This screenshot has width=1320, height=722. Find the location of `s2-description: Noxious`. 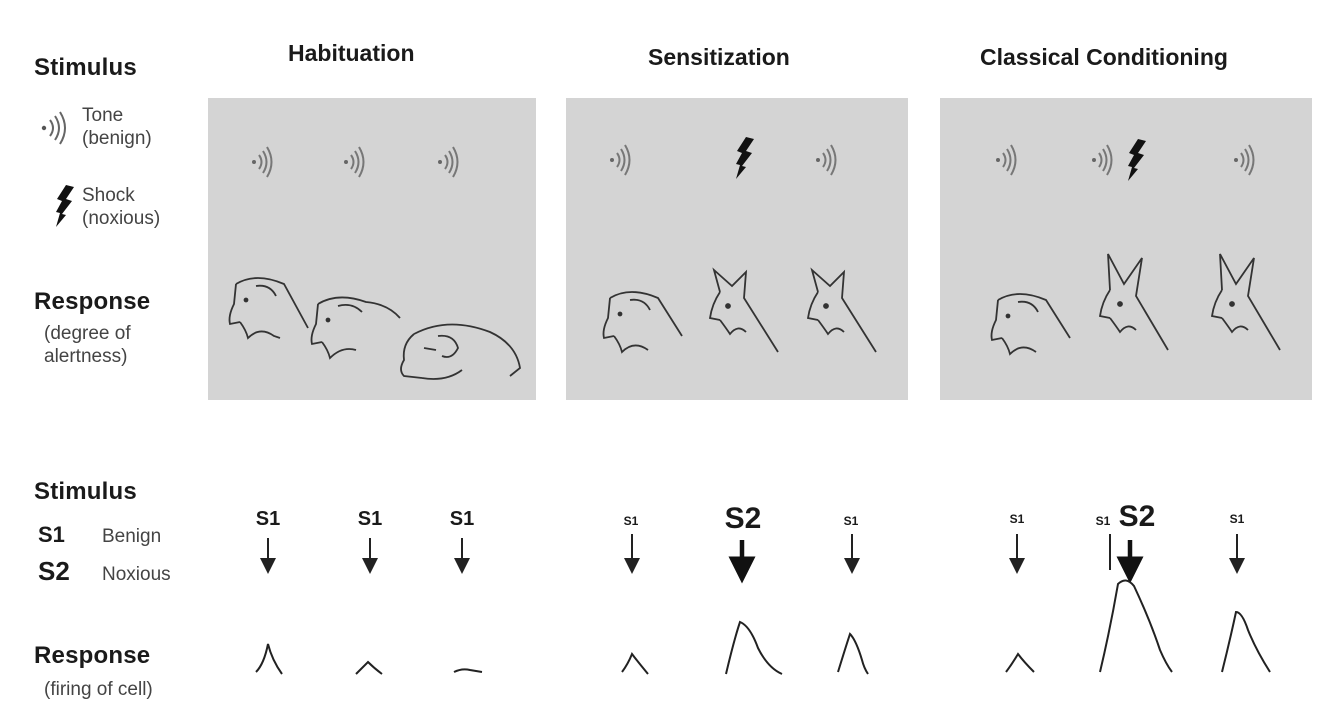

s2-description: Noxious is located at coordinates (136, 574).